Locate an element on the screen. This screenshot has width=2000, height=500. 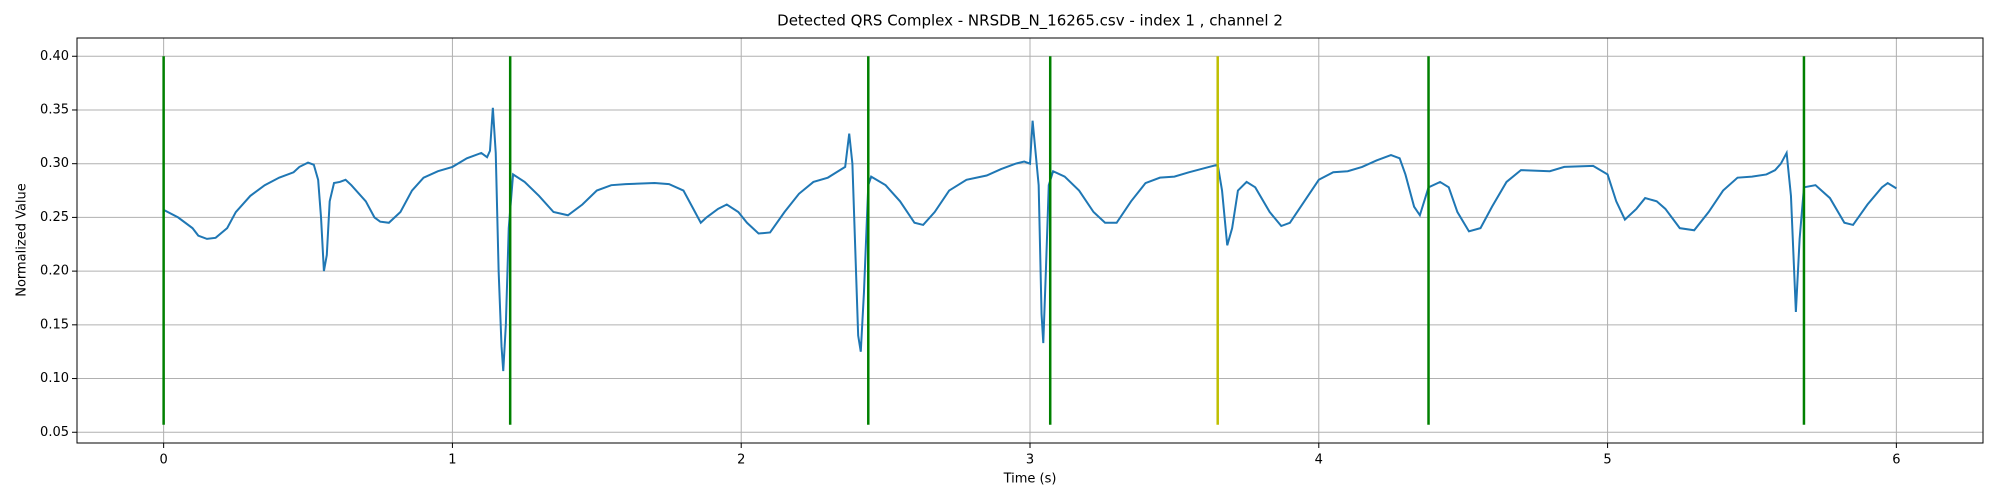
y-tick-label: 0.40 is located at coordinates (54, 56).